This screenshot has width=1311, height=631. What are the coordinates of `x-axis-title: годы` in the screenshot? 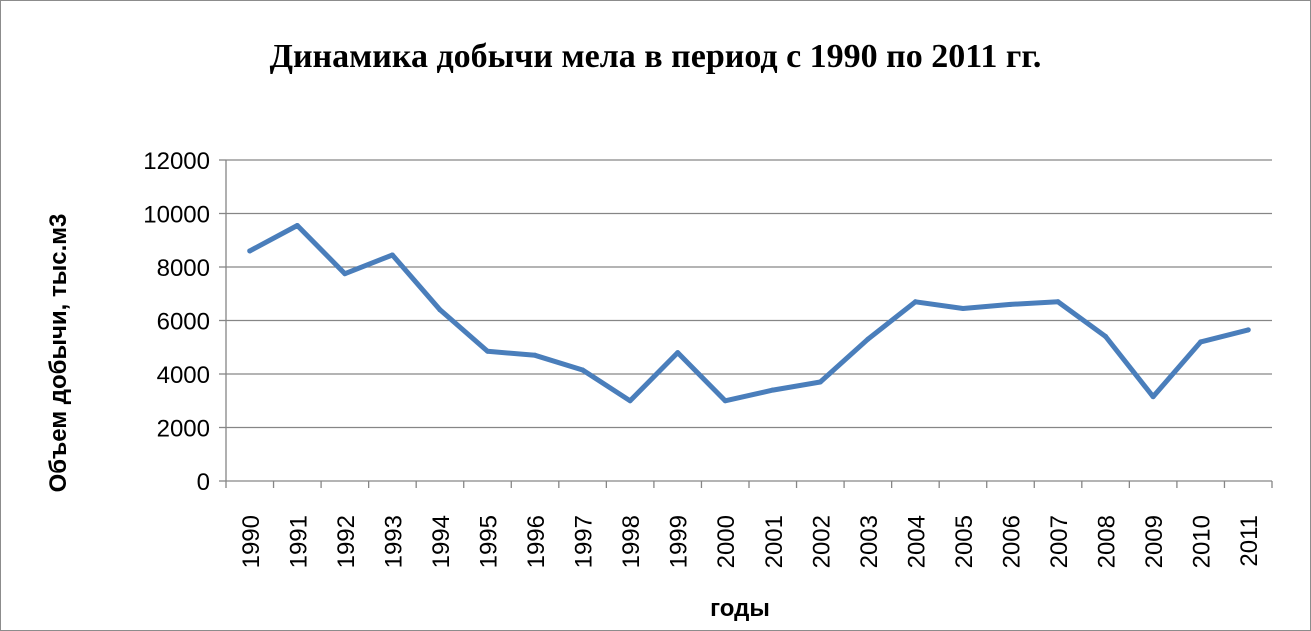 It's located at (740, 608).